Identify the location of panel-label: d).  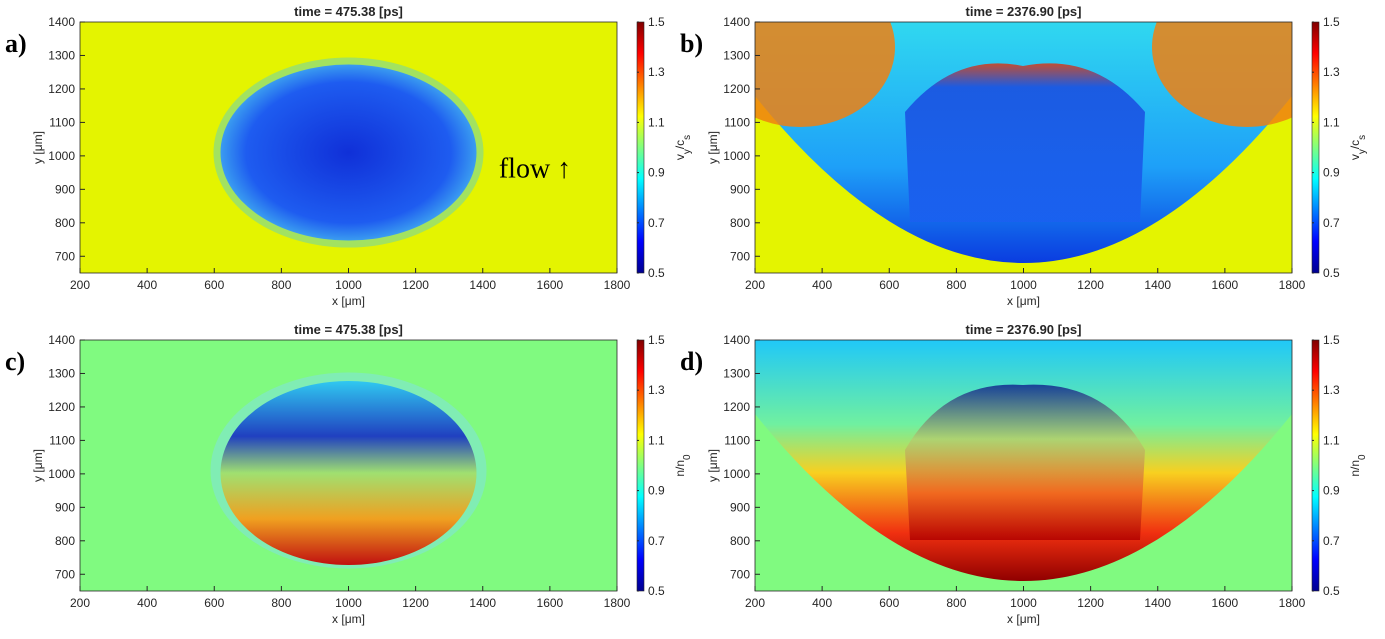
(691, 361).